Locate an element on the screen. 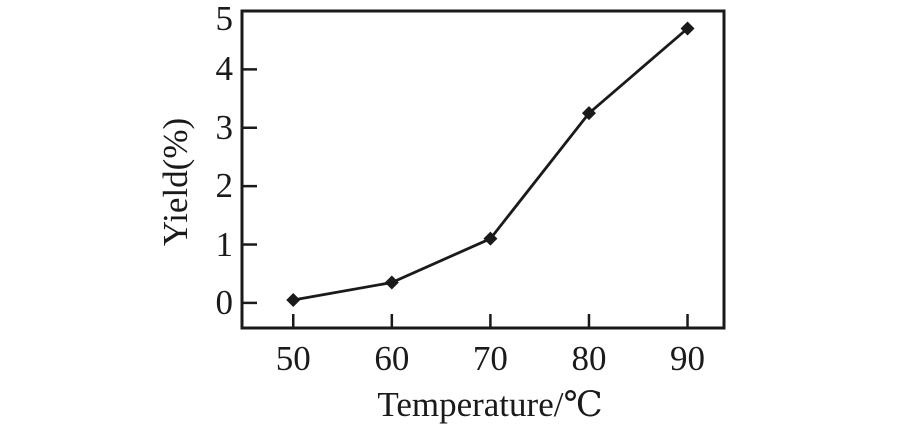 This screenshot has width=900, height=429. x-tick-label: 70 is located at coordinates (490, 358).